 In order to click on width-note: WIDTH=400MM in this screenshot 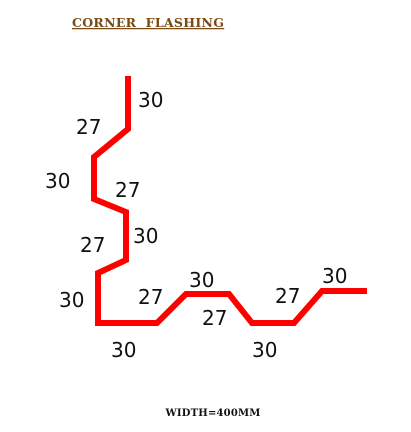, I will do `click(212, 413)`.